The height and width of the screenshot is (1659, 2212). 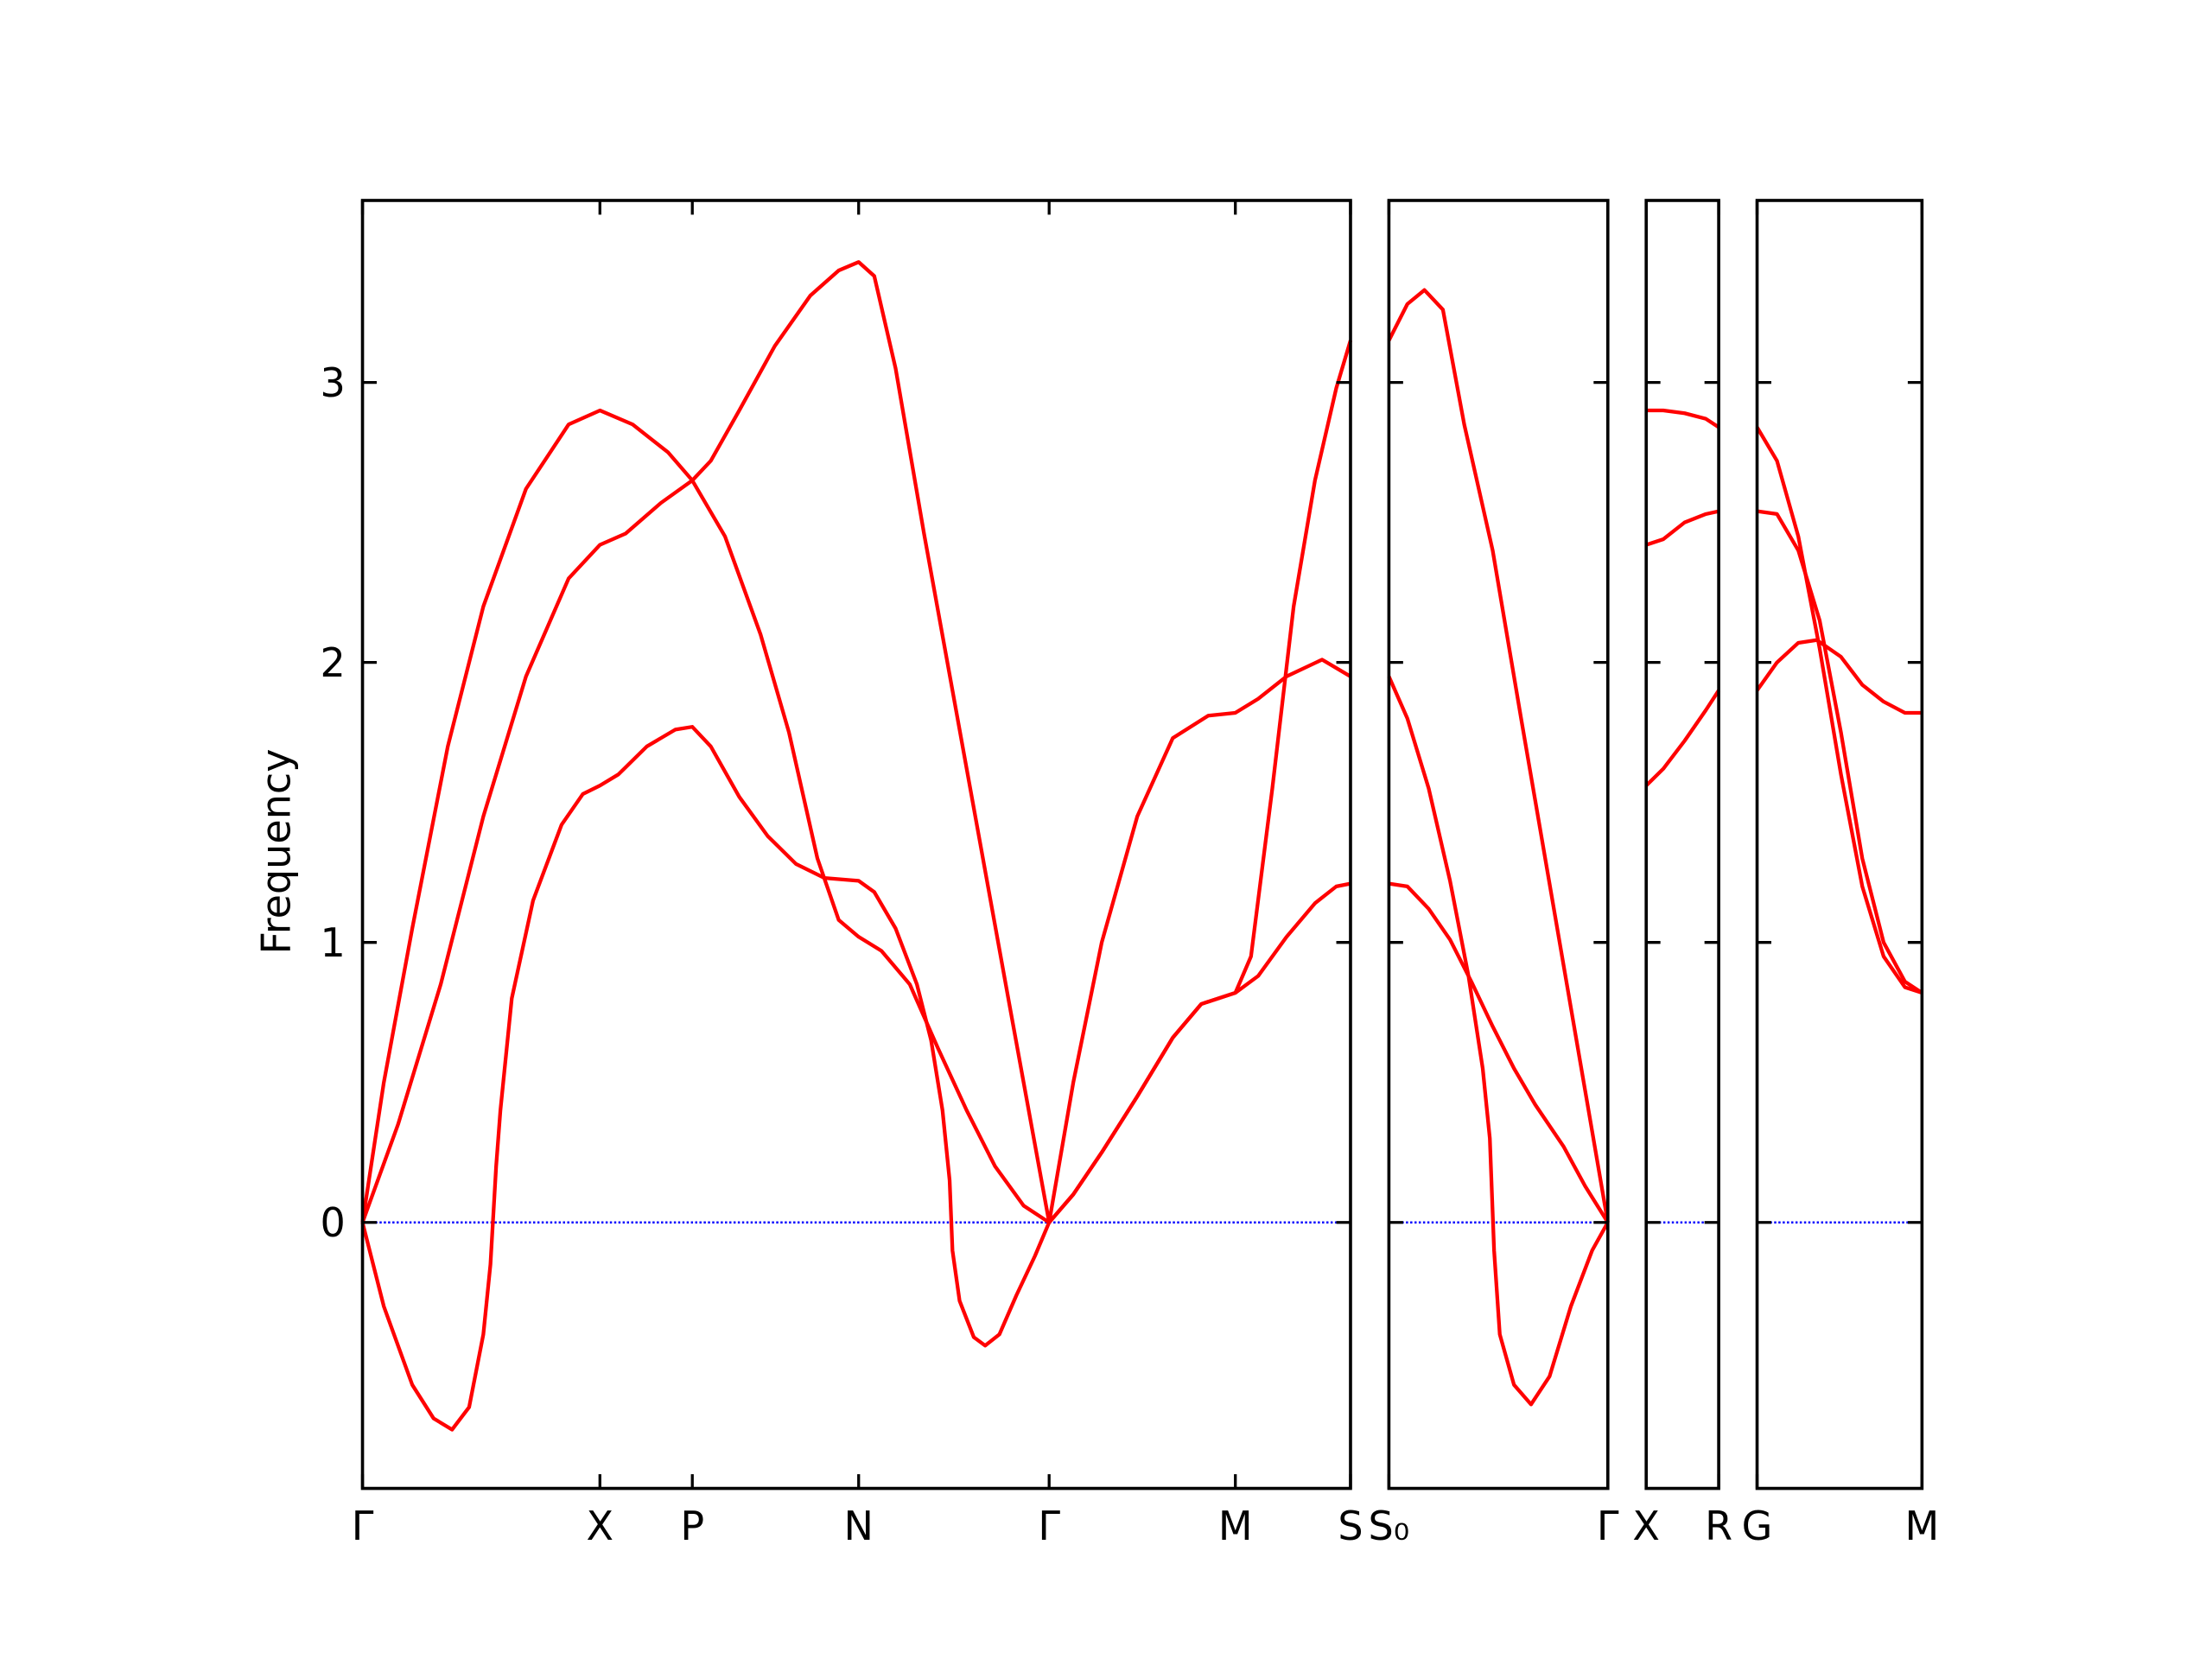 I want to click on y-tick-label: 1, so click(x=332, y=942).